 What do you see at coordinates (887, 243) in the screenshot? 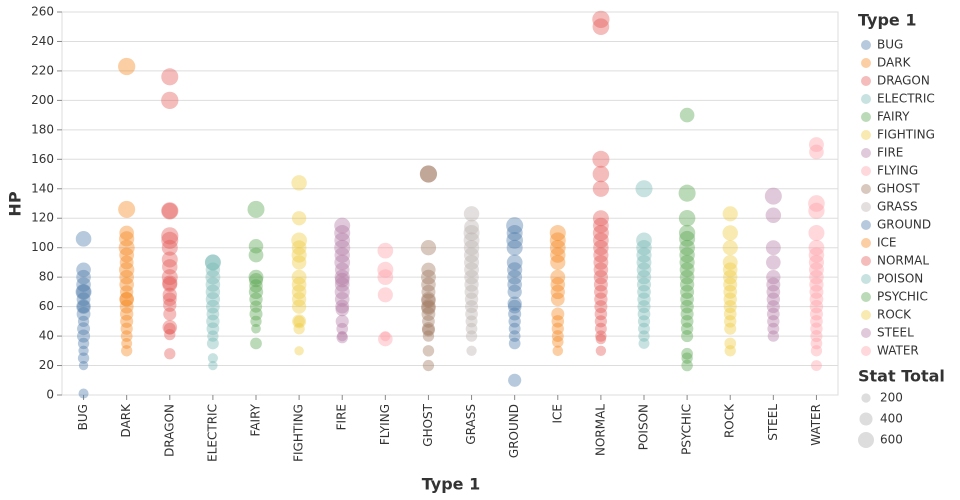
I see `legend-label: ICE` at bounding box center [887, 243].